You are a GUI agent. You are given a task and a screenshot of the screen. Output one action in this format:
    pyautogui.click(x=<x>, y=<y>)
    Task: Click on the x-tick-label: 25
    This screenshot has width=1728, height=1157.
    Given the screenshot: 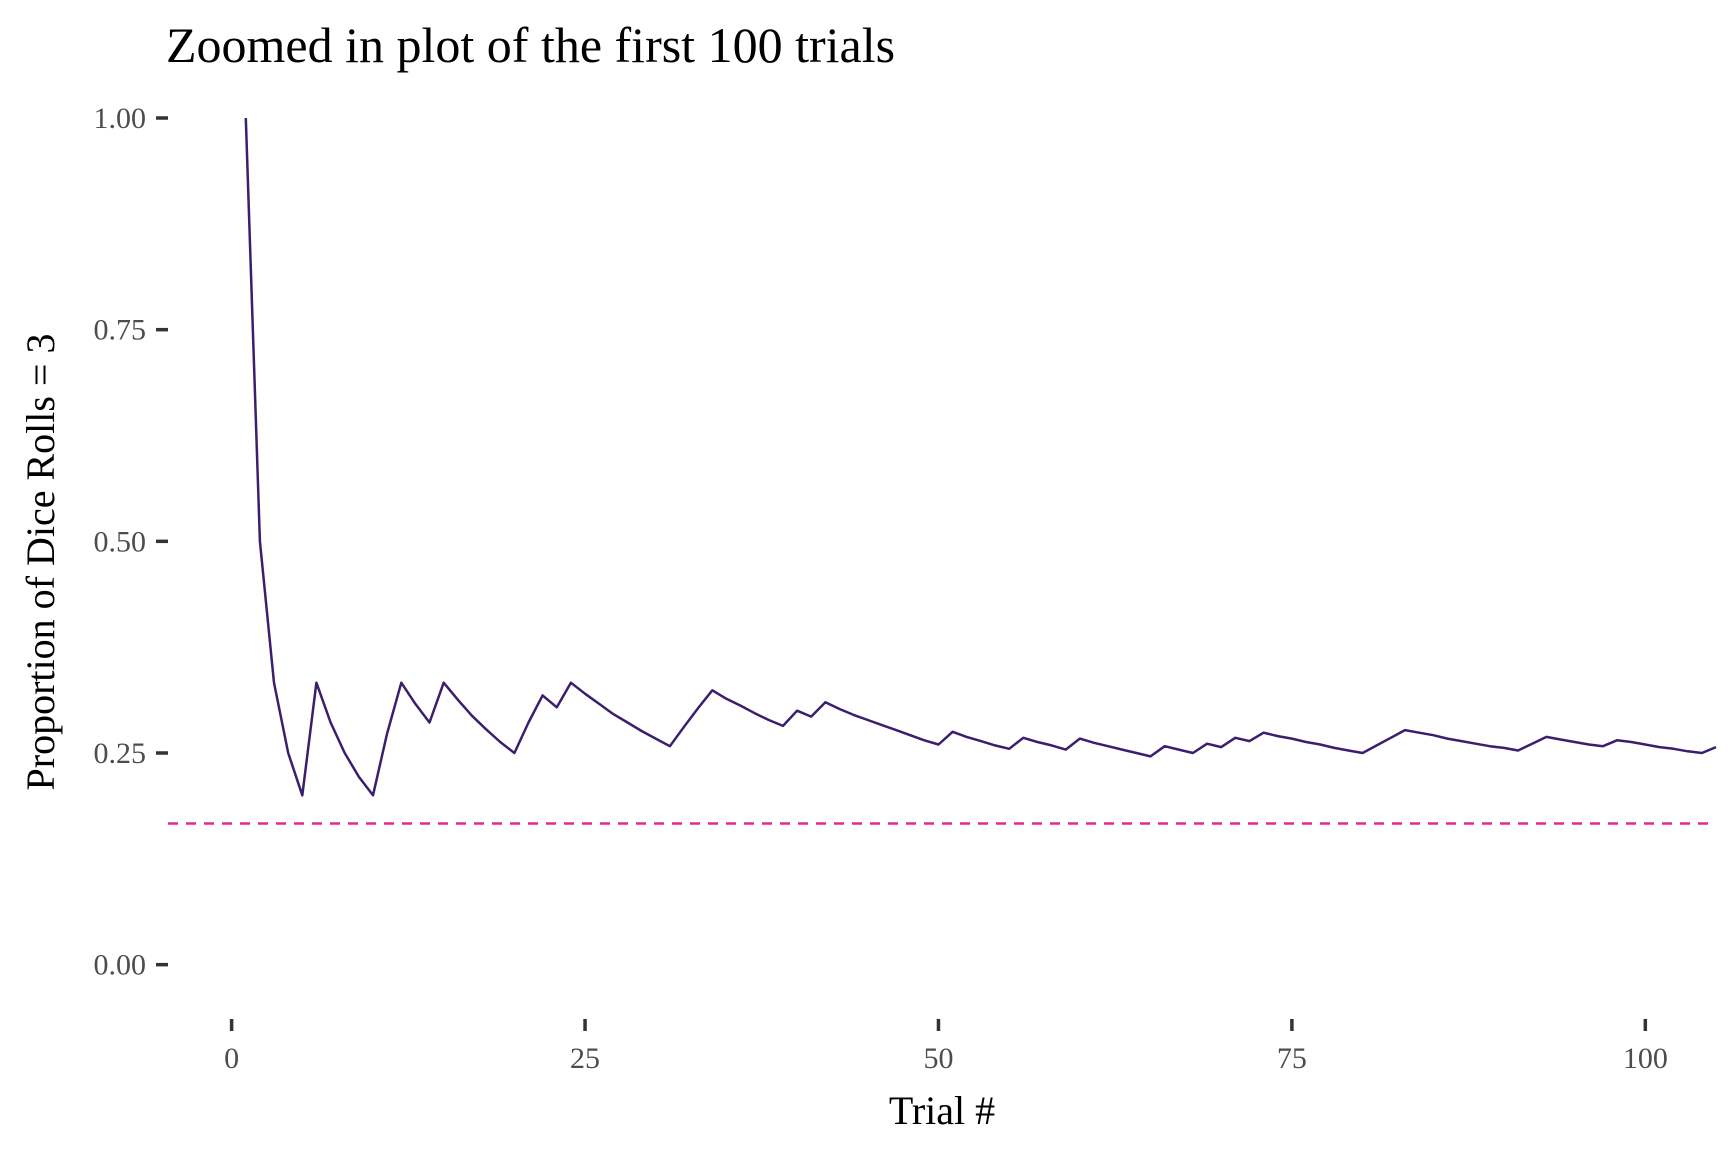 What is the action you would take?
    pyautogui.click(x=585, y=1058)
    